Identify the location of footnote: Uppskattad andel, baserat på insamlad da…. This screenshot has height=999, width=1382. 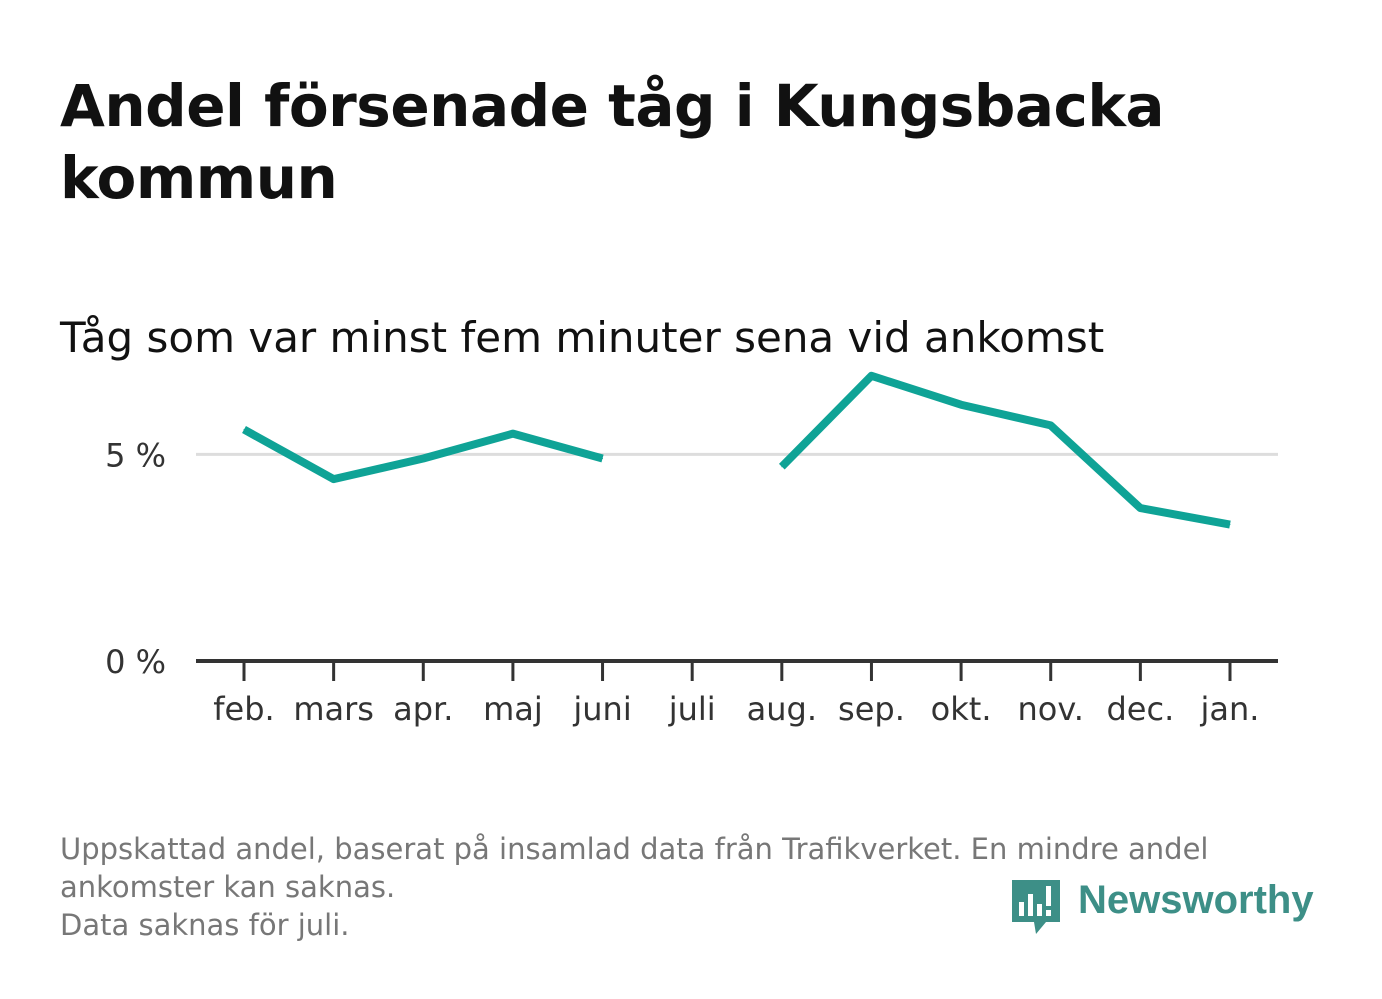
(690, 887).